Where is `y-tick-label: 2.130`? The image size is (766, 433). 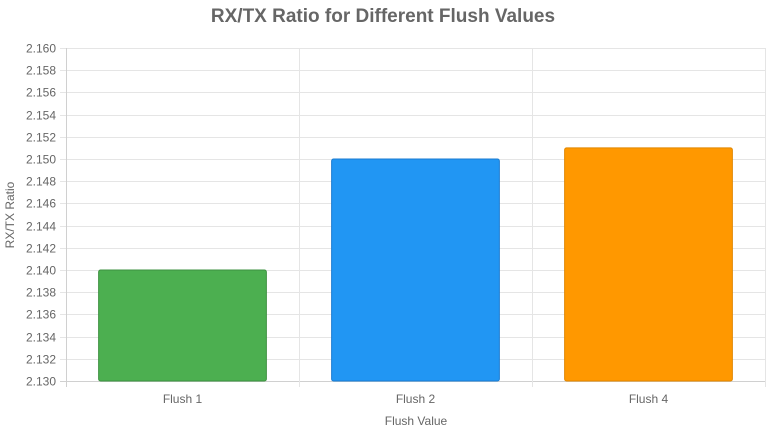
y-tick-label: 2.130 is located at coordinates (41, 382).